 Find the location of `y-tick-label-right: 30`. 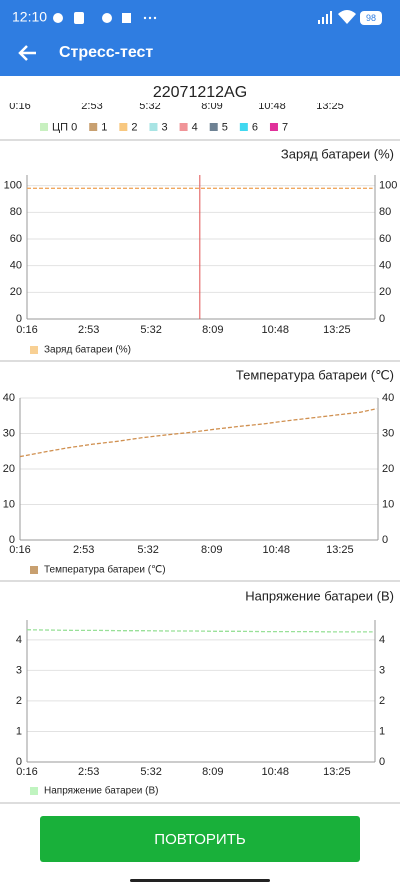

y-tick-label-right: 30 is located at coordinates (388, 433).